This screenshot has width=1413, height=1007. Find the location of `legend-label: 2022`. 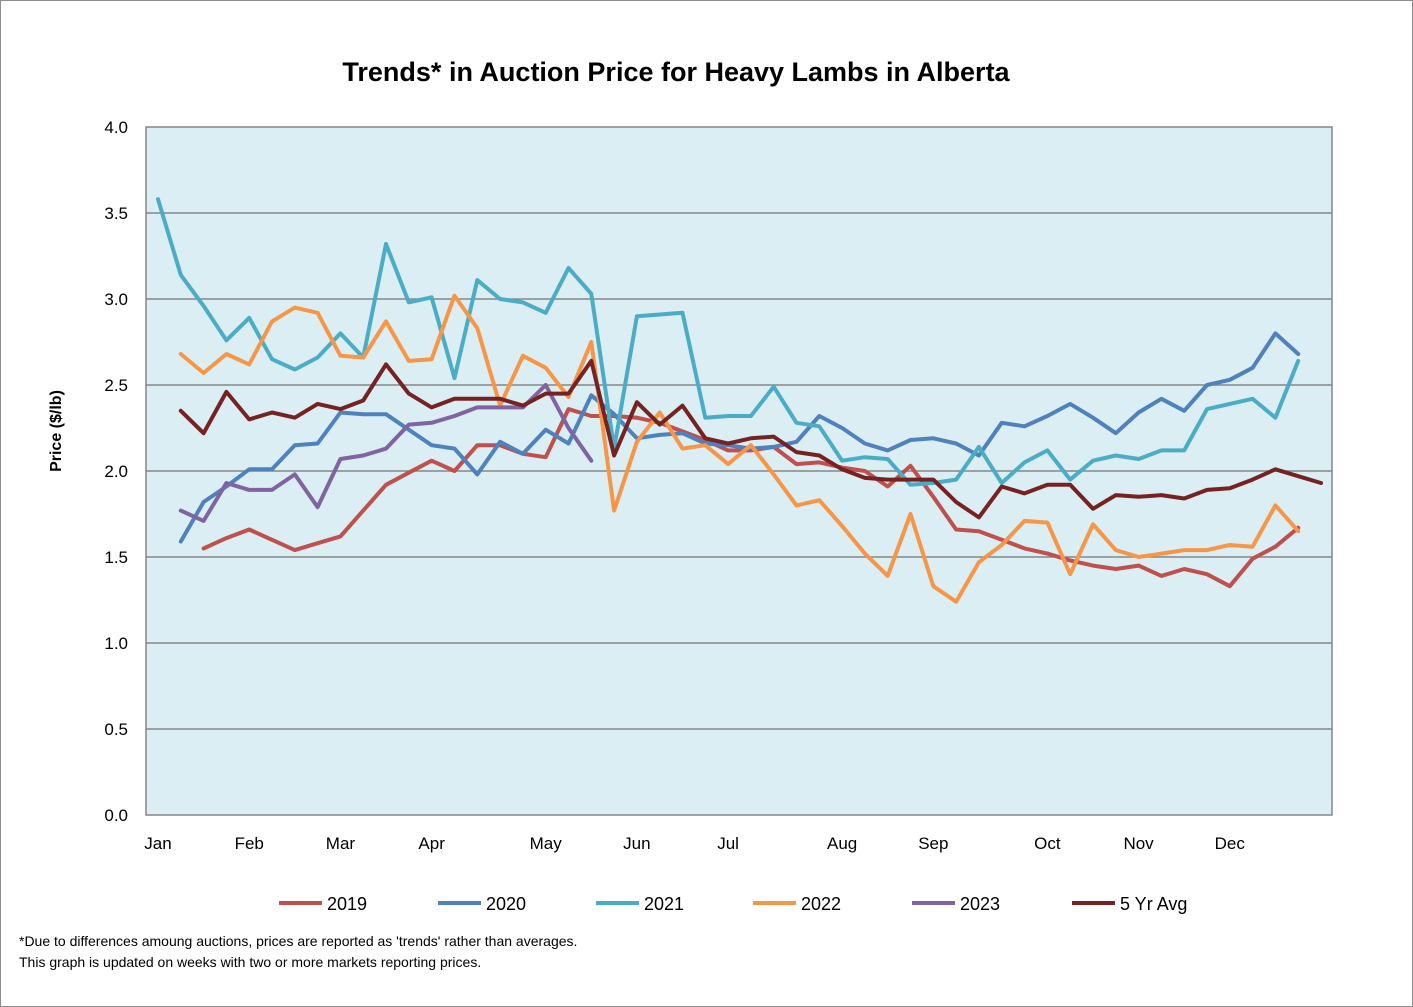

legend-label: 2022 is located at coordinates (821, 904).